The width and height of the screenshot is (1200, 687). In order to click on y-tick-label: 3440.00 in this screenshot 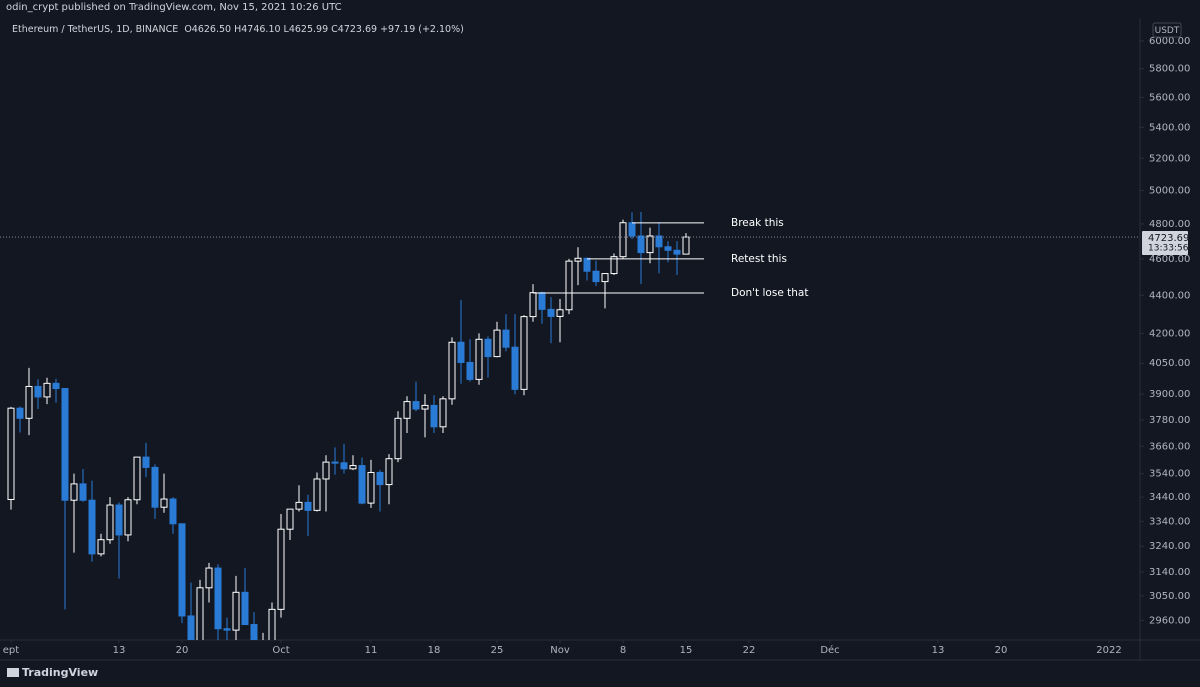, I will do `click(1169, 497)`.